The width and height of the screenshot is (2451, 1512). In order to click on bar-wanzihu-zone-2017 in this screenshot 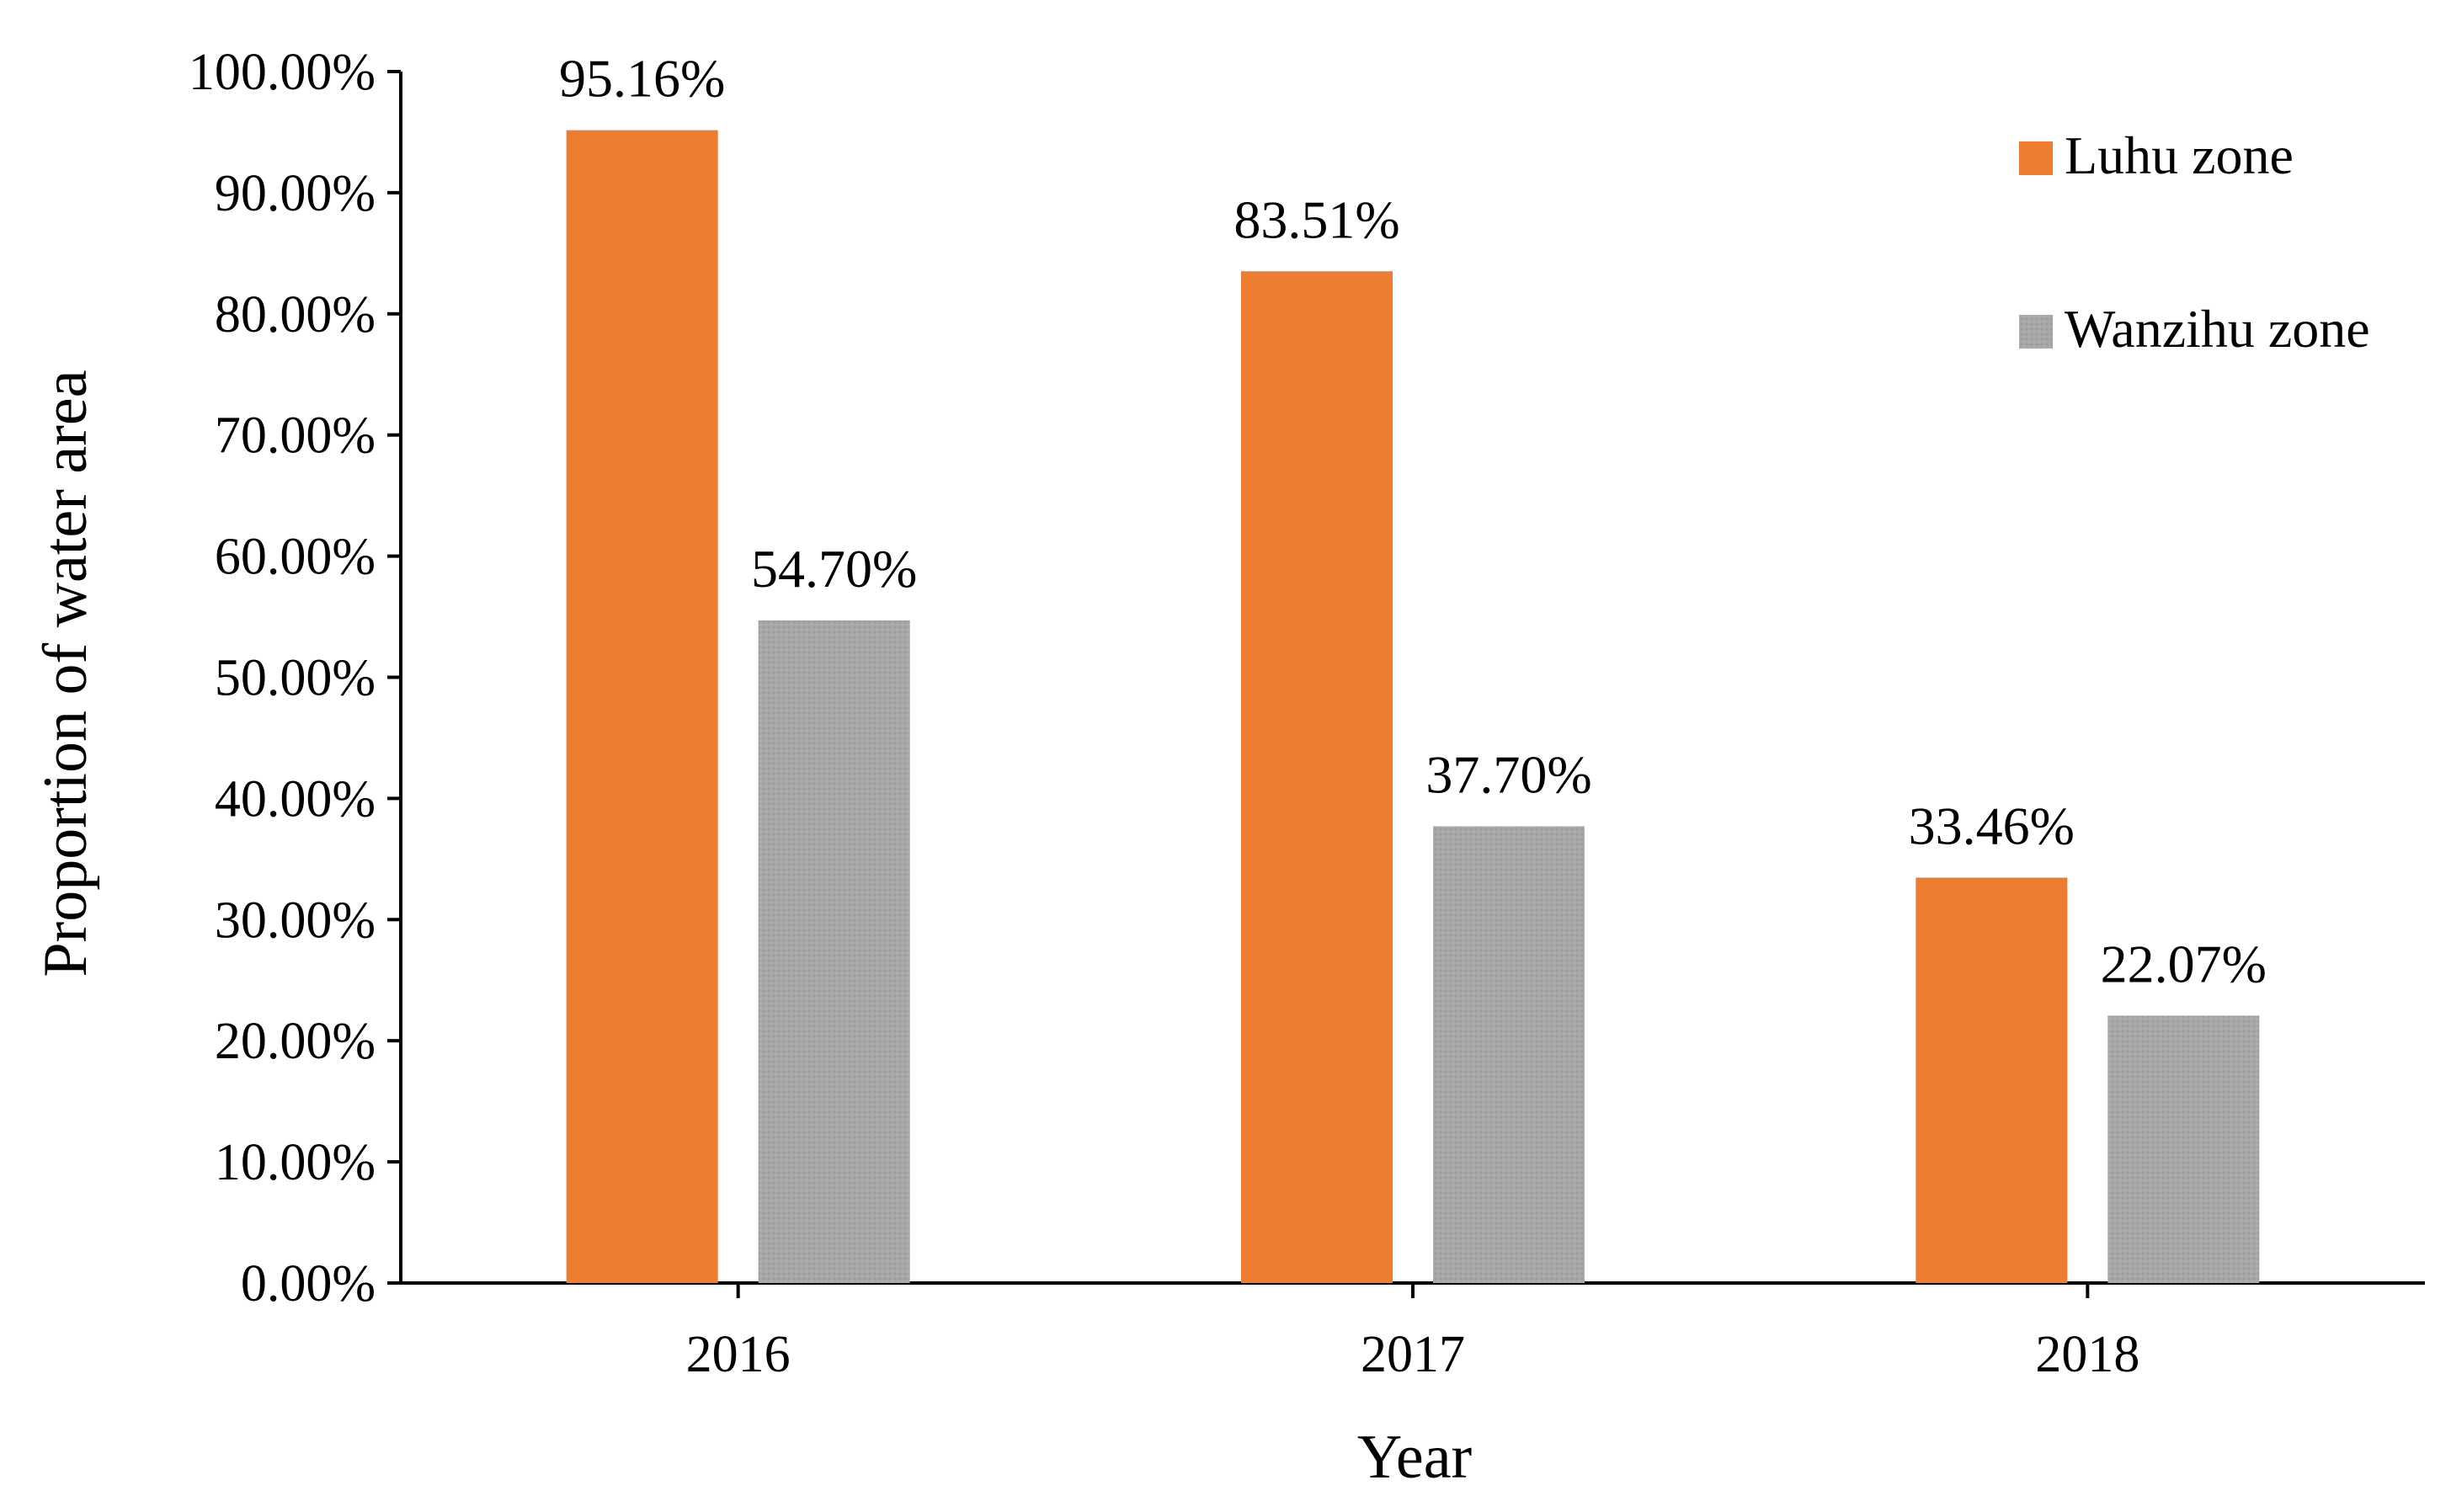, I will do `click(1509, 1055)`.